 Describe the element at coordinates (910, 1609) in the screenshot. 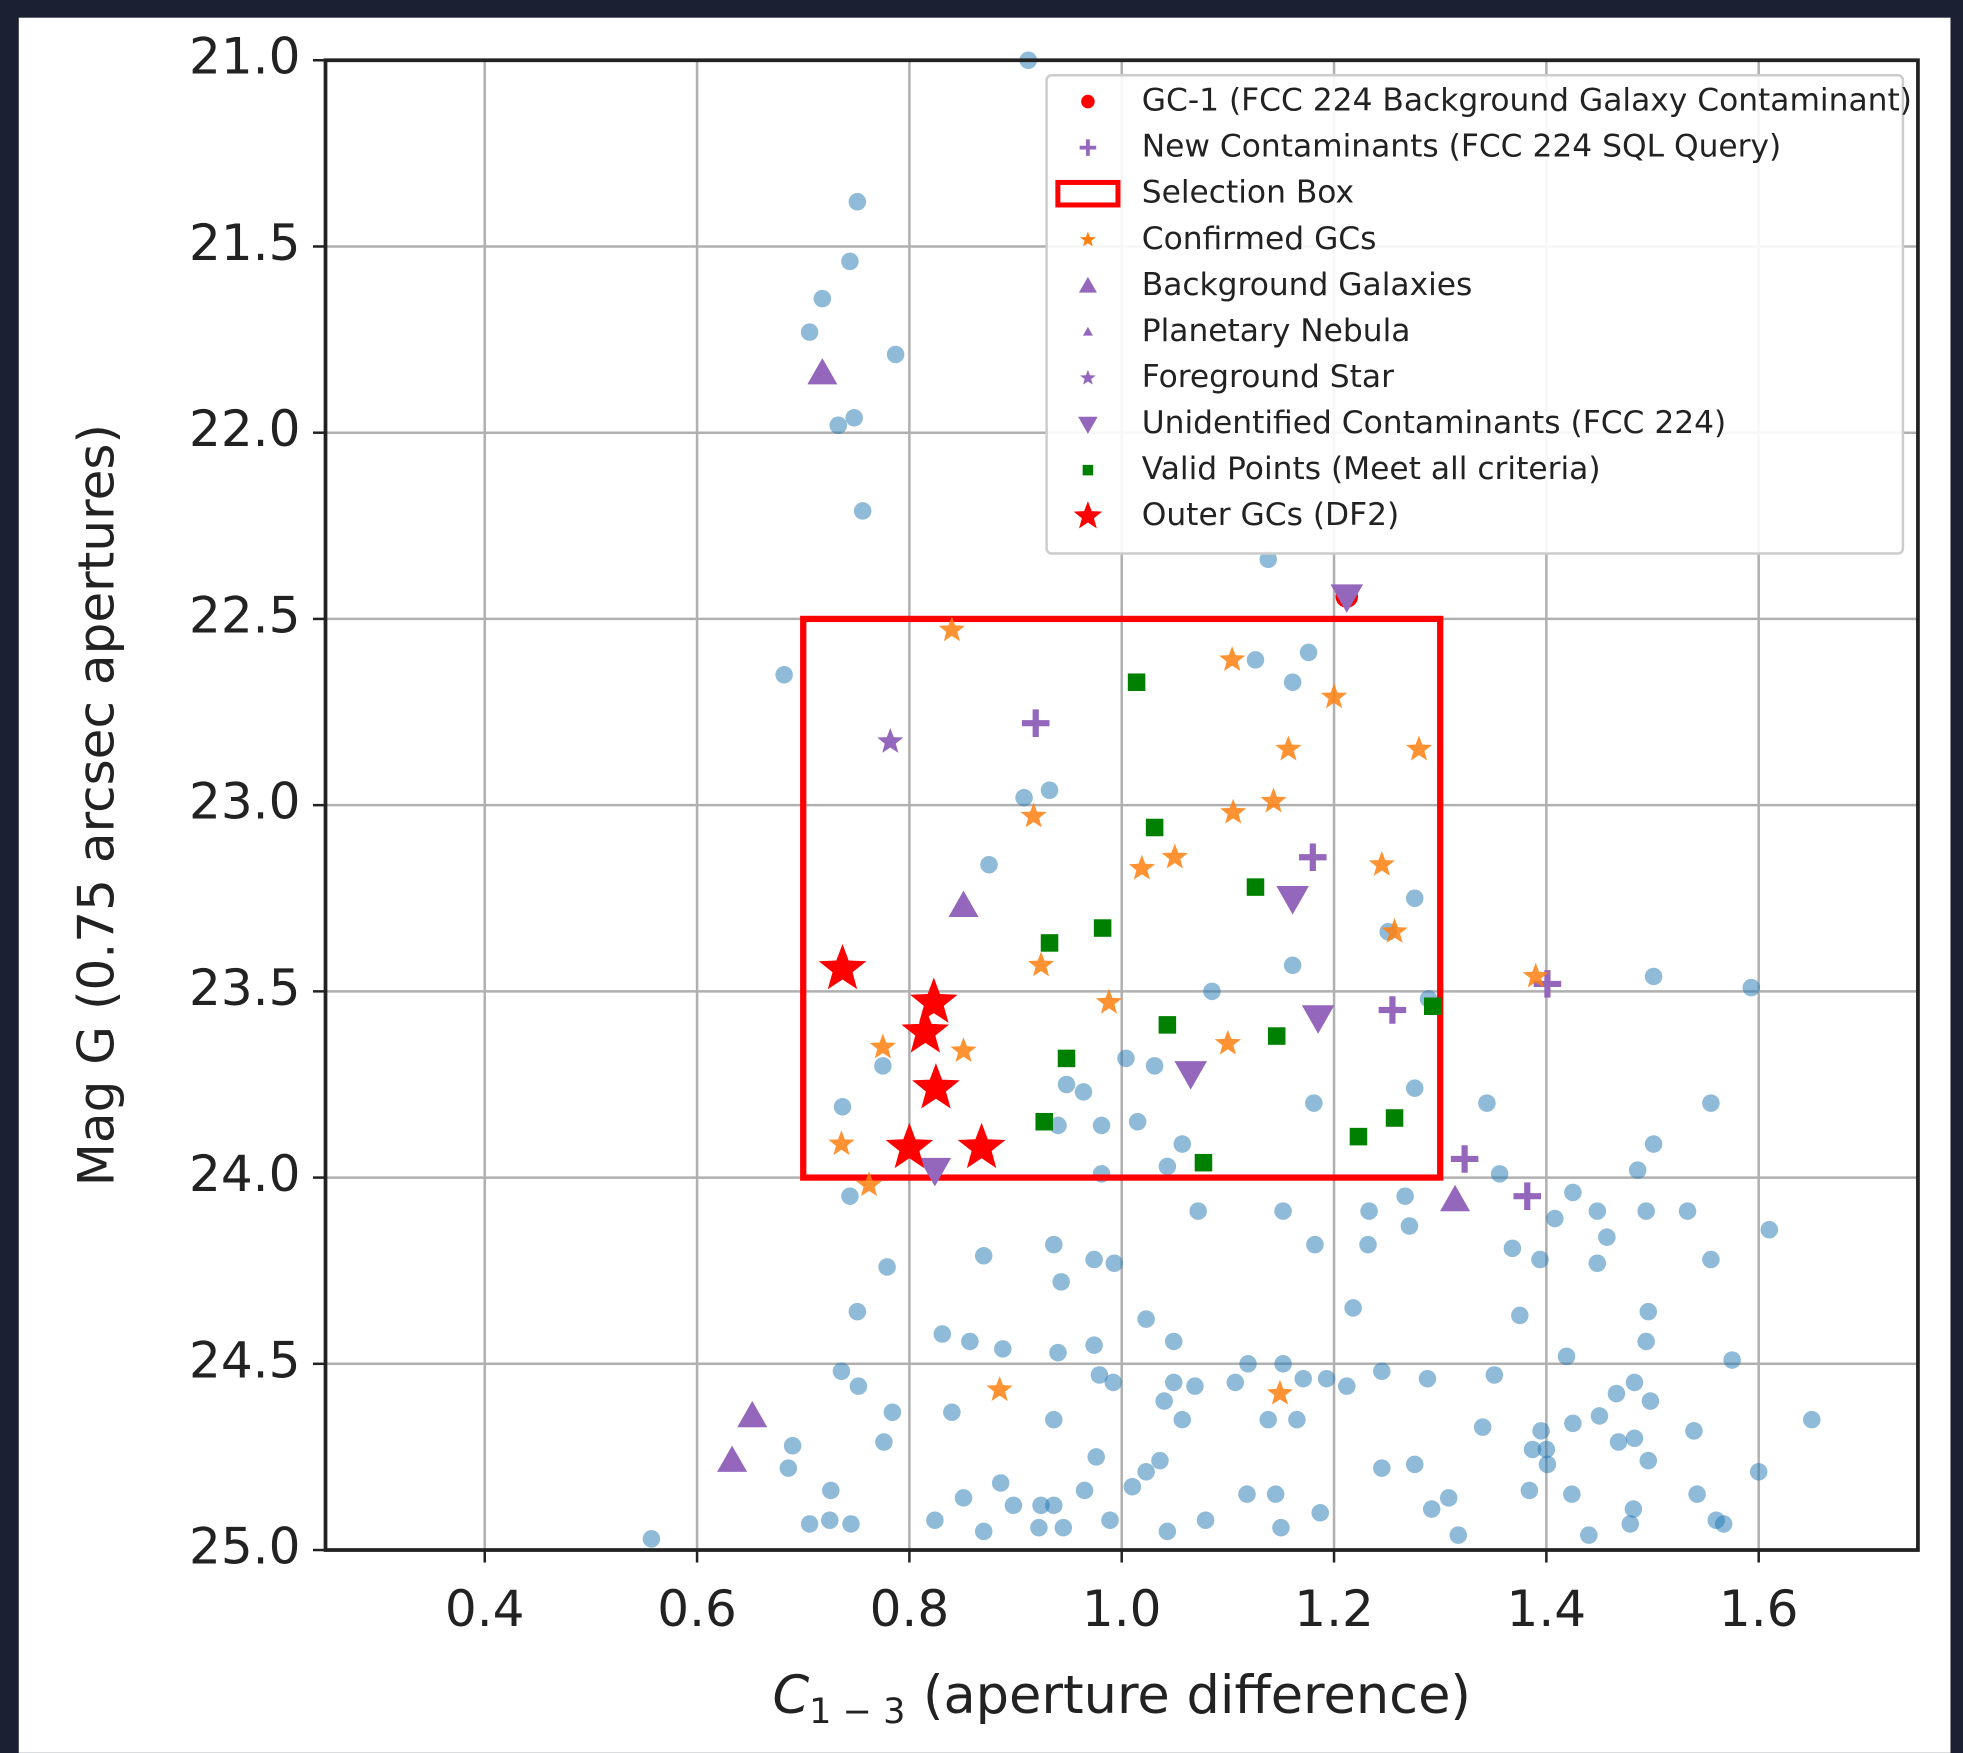

I see `x-tick-label: 0.8` at that location.